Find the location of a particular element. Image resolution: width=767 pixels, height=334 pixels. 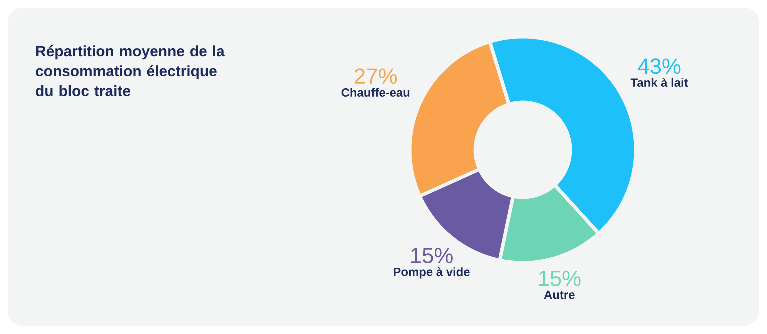

text: Répartition moyenne de la consommation électrique du bloc traite is located at coordinates (130, 71).